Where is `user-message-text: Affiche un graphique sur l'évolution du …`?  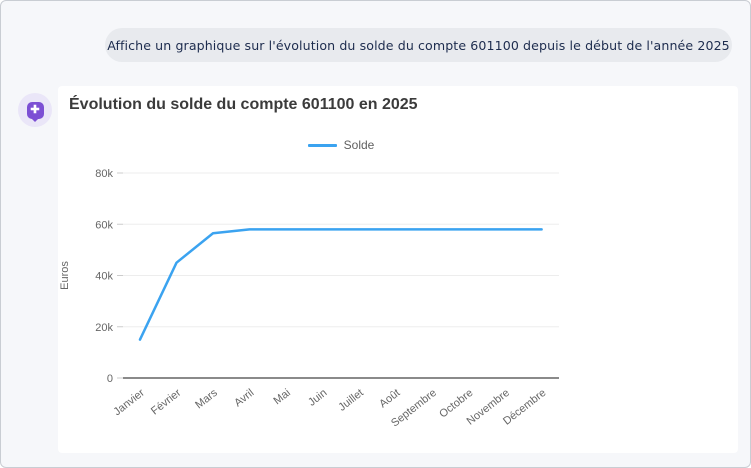 user-message-text: Affiche un graphique sur l'évolution du … is located at coordinates (418, 45).